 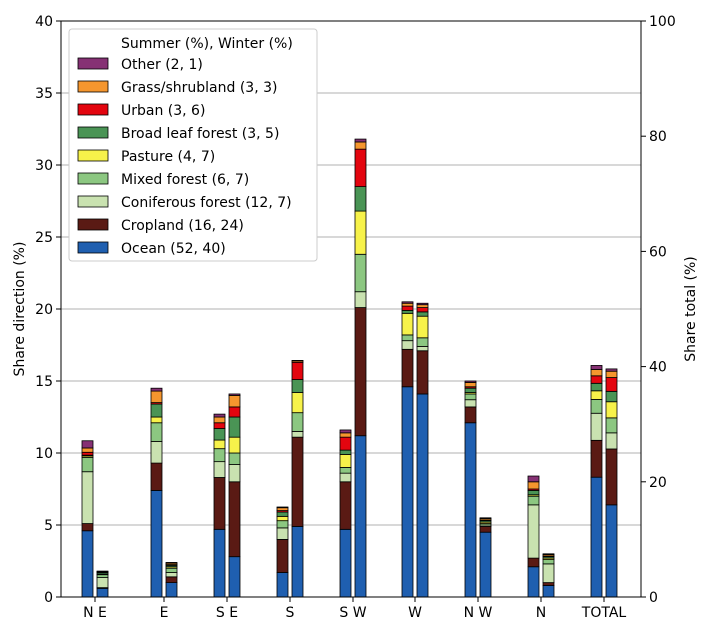 What do you see at coordinates (478, 612) in the screenshot?
I see `x-tick-label: N W` at bounding box center [478, 612].